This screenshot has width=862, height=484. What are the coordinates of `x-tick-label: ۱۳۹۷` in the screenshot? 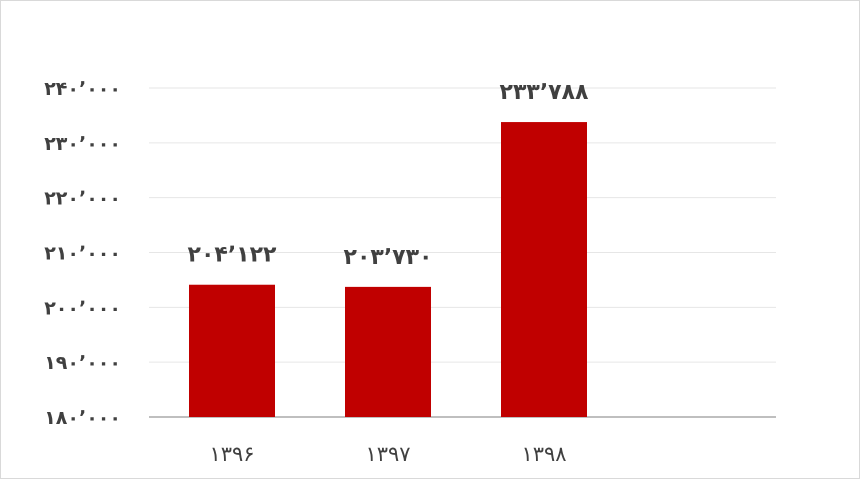 It's located at (387, 454).